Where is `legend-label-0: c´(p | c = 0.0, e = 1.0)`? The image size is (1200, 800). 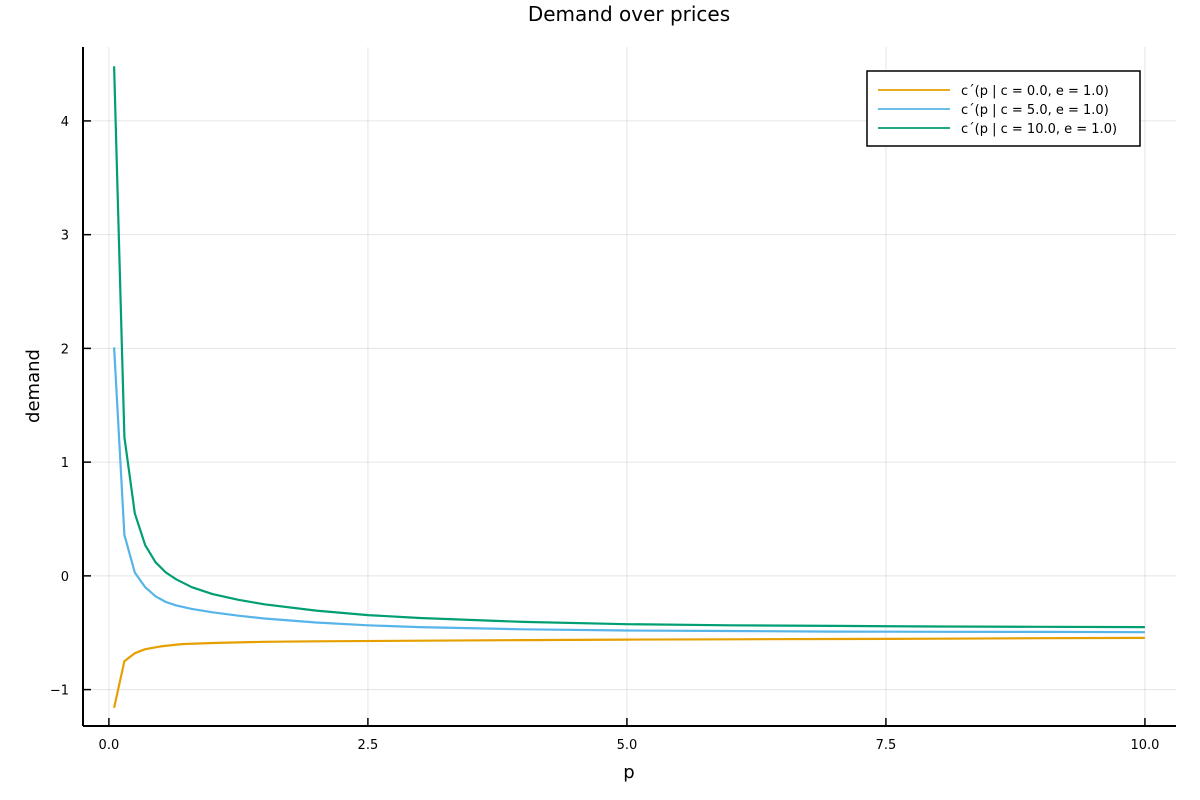
legend-label-0: c´(p | c = 0.0, e = 1.0) is located at coordinates (1035, 91).